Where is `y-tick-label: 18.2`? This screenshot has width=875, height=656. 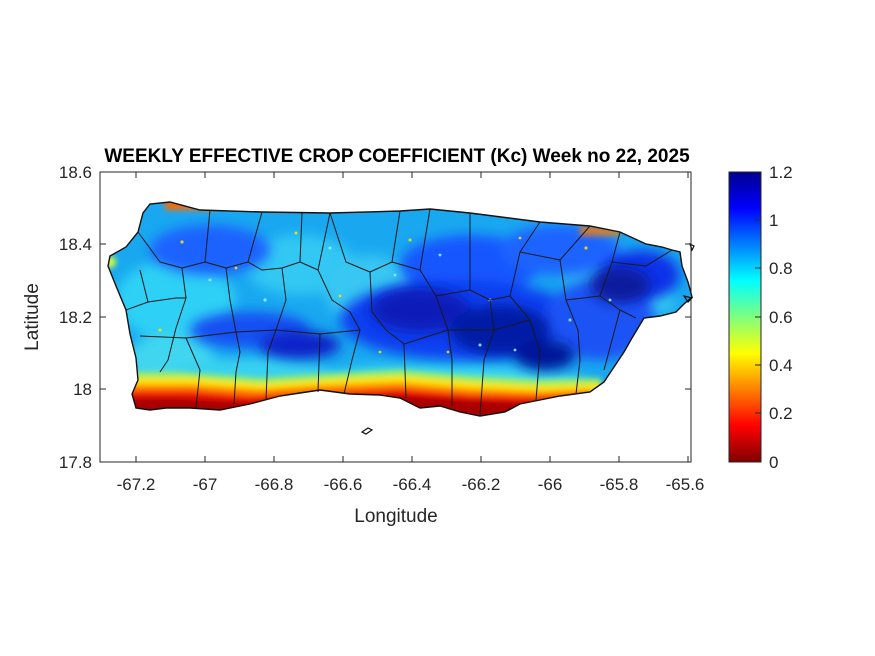 y-tick-label: 18.2 is located at coordinates (75, 317).